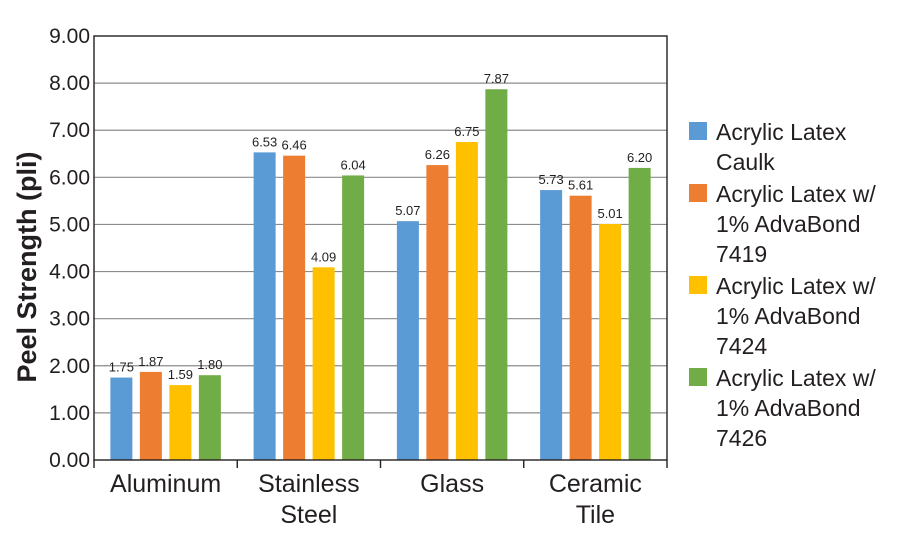  I want to click on y-tick-labels: 0.00 1.00 2.00 3.00 4.00 5.00 6.00 7.00 8.00 9.00, so click(69, 248).